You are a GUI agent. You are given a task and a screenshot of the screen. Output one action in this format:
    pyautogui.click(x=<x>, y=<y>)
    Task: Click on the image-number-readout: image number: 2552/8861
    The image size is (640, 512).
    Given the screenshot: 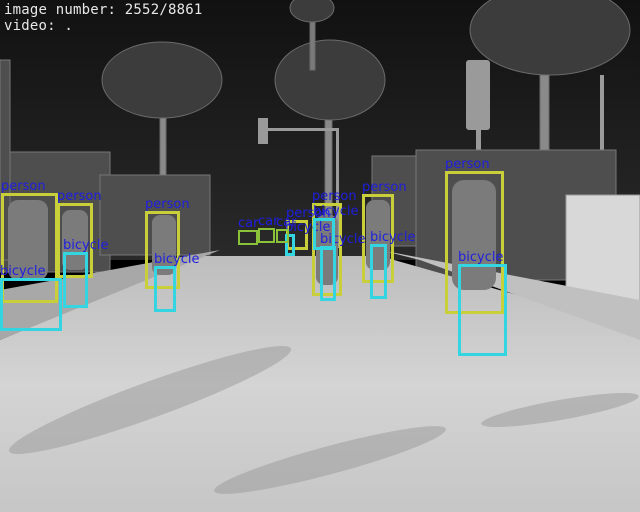 What is the action you would take?
    pyautogui.click(x=103, y=10)
    